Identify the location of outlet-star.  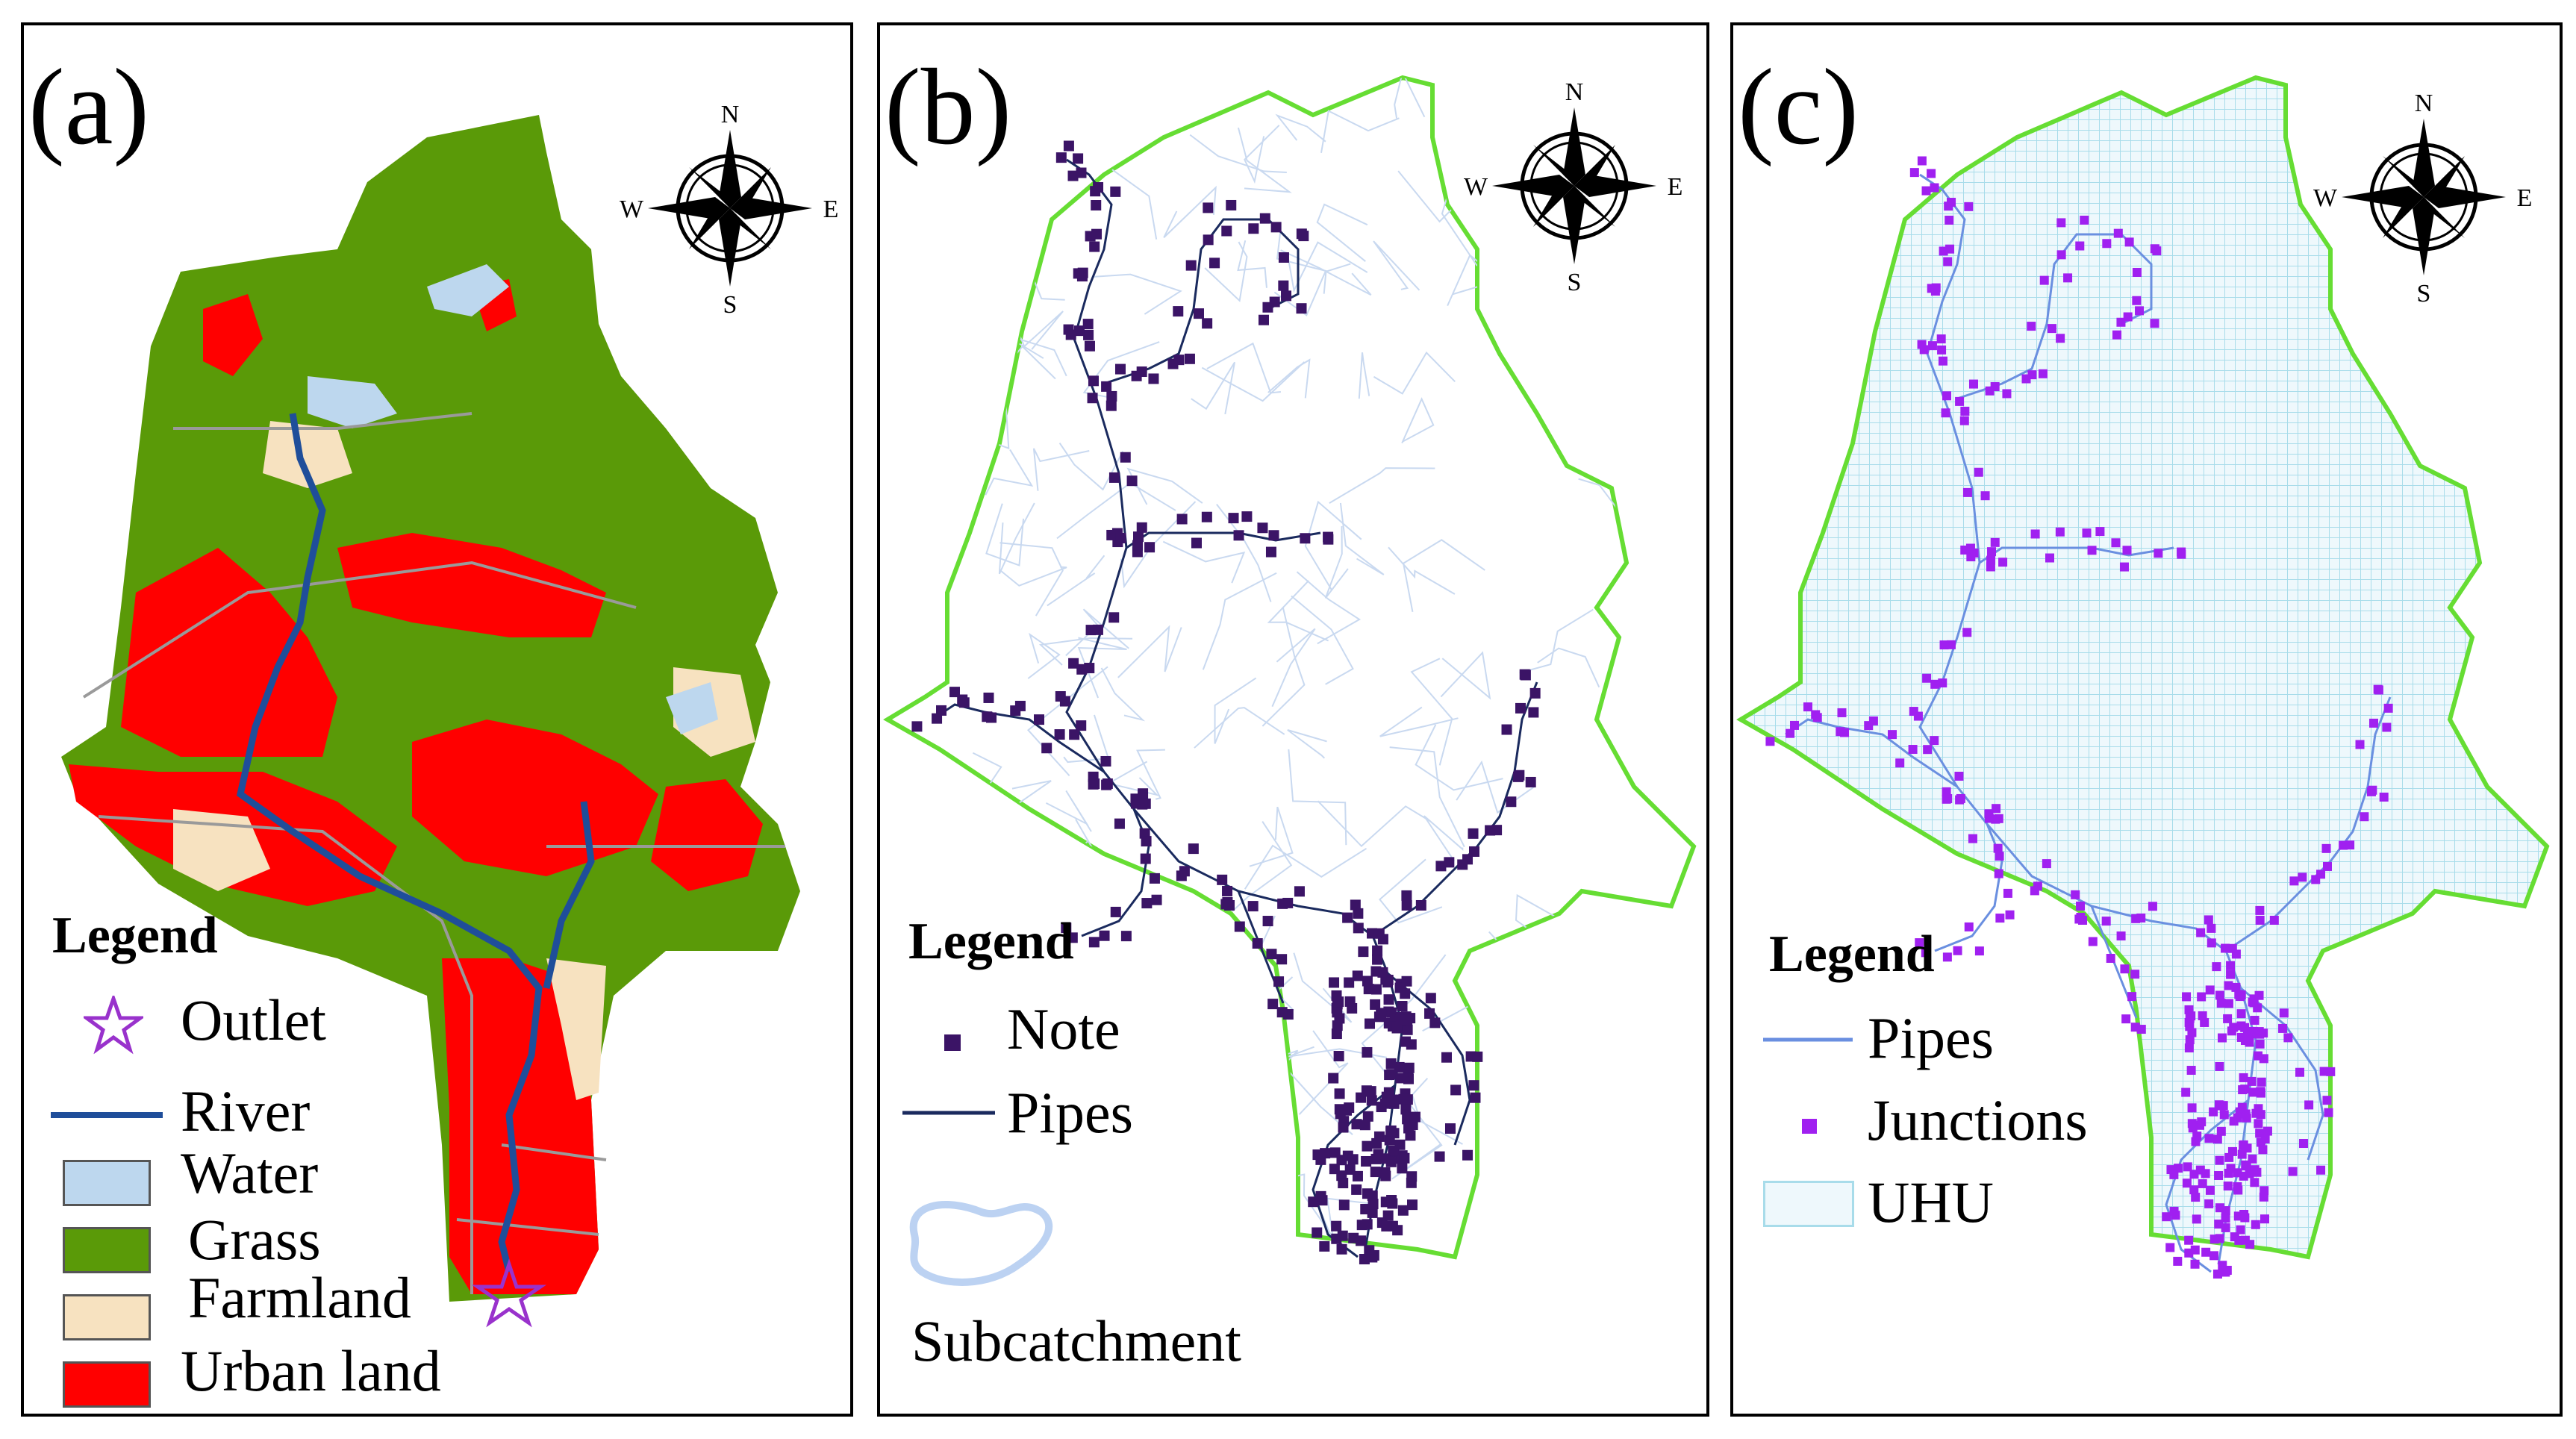
(509, 1293).